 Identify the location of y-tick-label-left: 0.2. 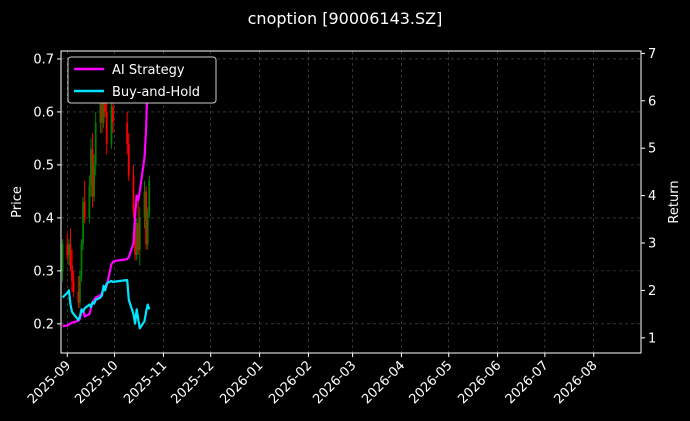
(43, 324).